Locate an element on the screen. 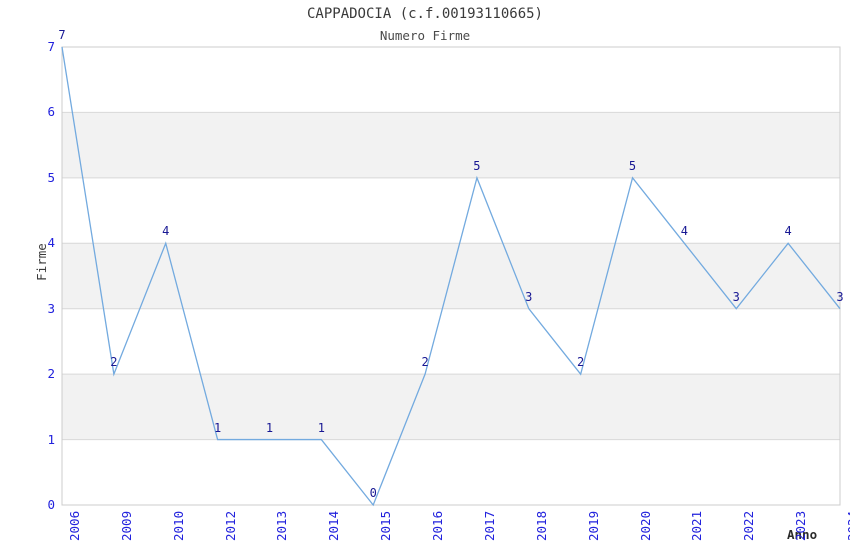 The image size is (850, 550). x-tick-label: 2022 is located at coordinates (749, 525).